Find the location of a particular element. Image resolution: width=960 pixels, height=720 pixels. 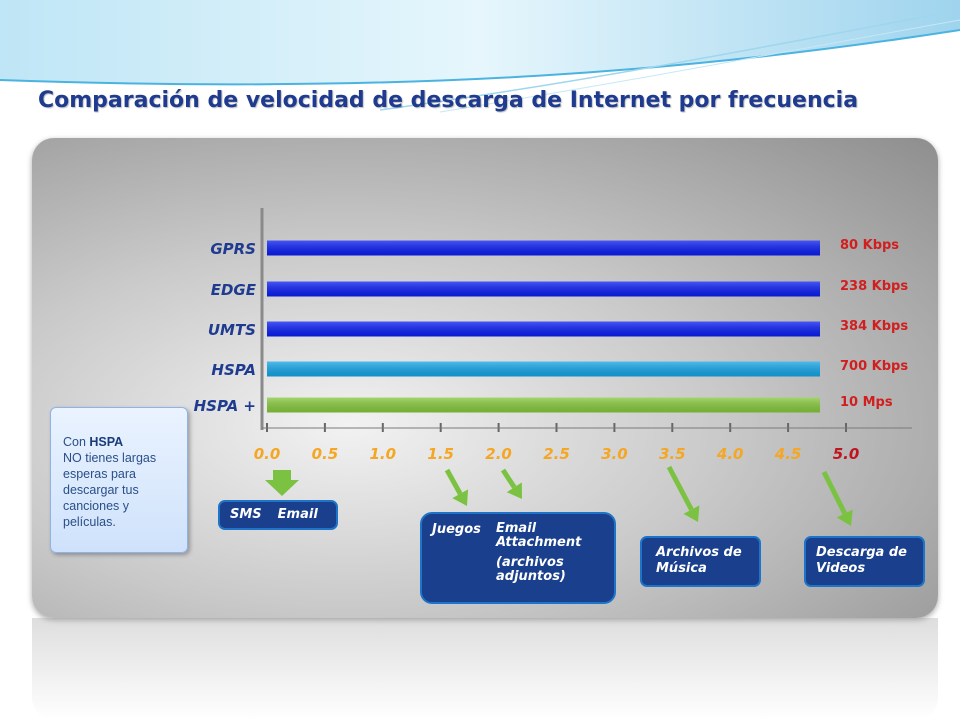

email-label: Email is located at coordinates (297, 514).